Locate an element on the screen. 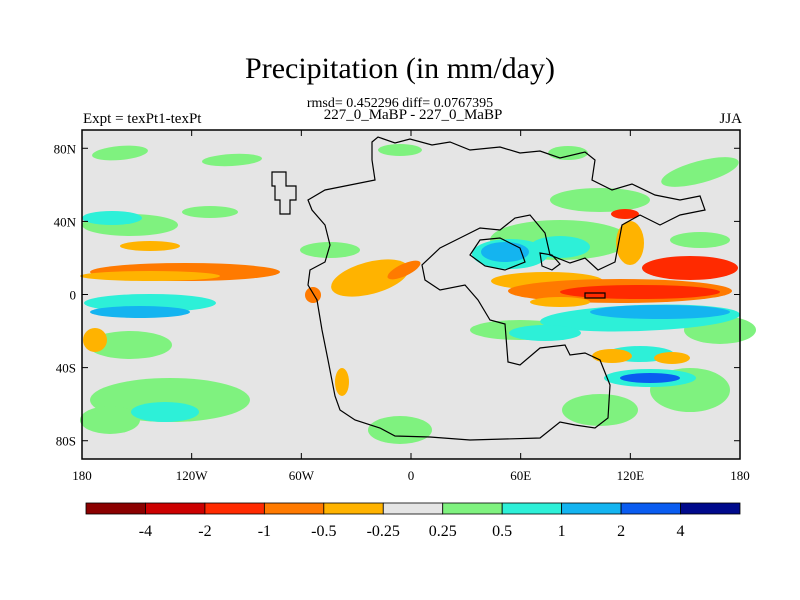  y-tick-label: 0 is located at coordinates (73, 295).